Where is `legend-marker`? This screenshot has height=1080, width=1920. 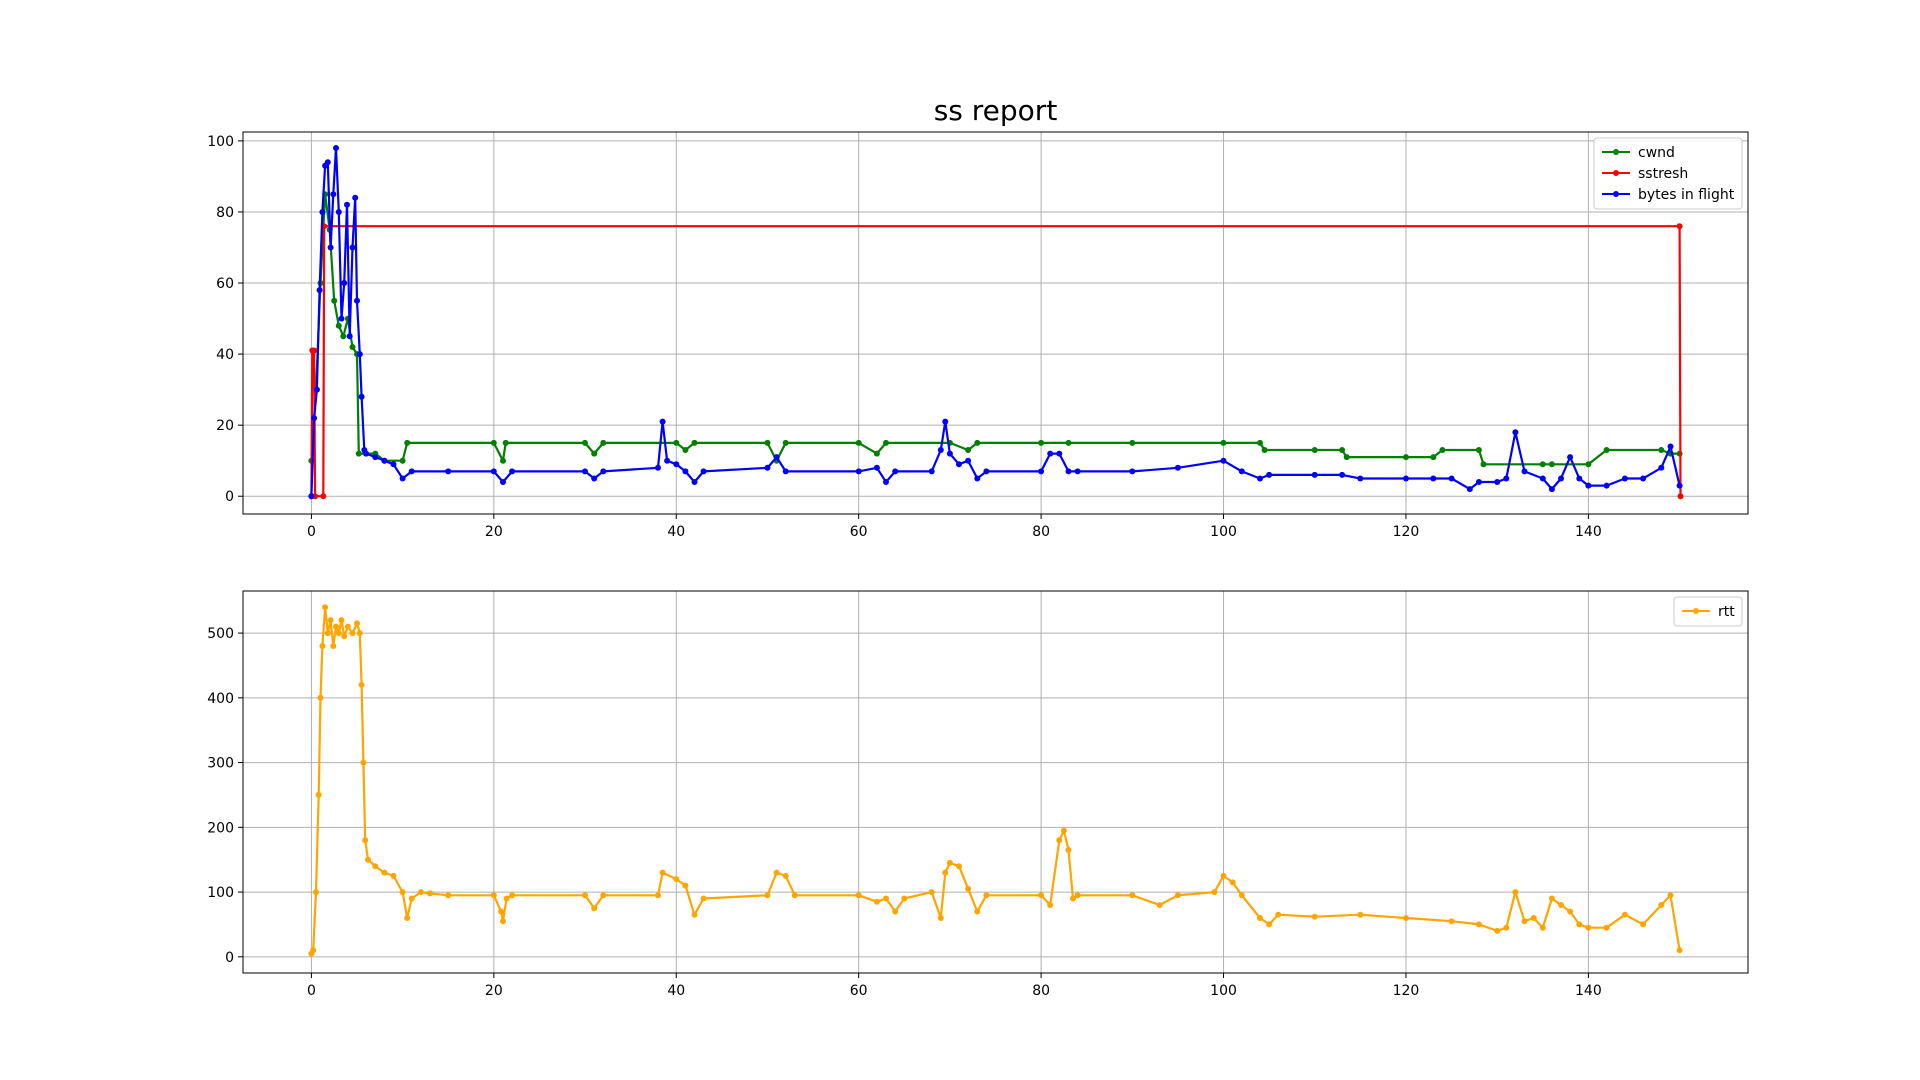 legend-marker is located at coordinates (1616, 194).